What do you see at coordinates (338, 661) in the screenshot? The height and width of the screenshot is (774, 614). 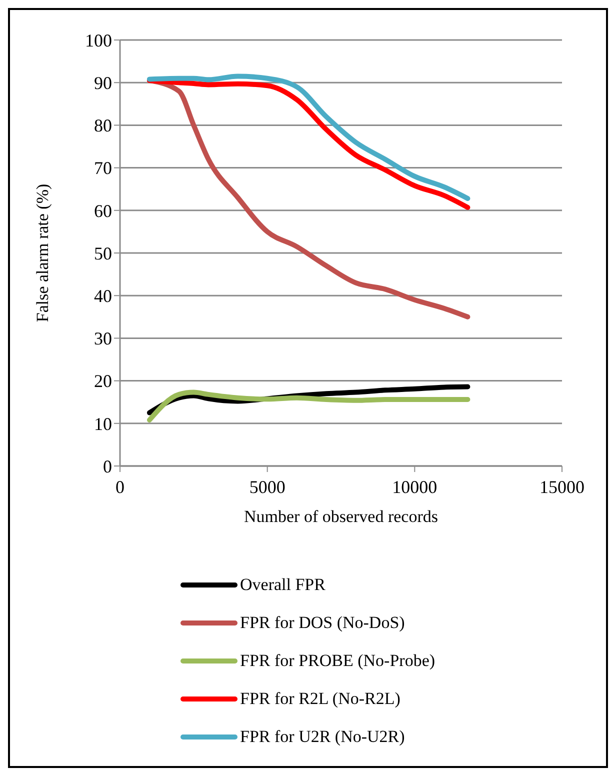 I see `legend-label: FPR for PROBE (No-Probe)` at bounding box center [338, 661].